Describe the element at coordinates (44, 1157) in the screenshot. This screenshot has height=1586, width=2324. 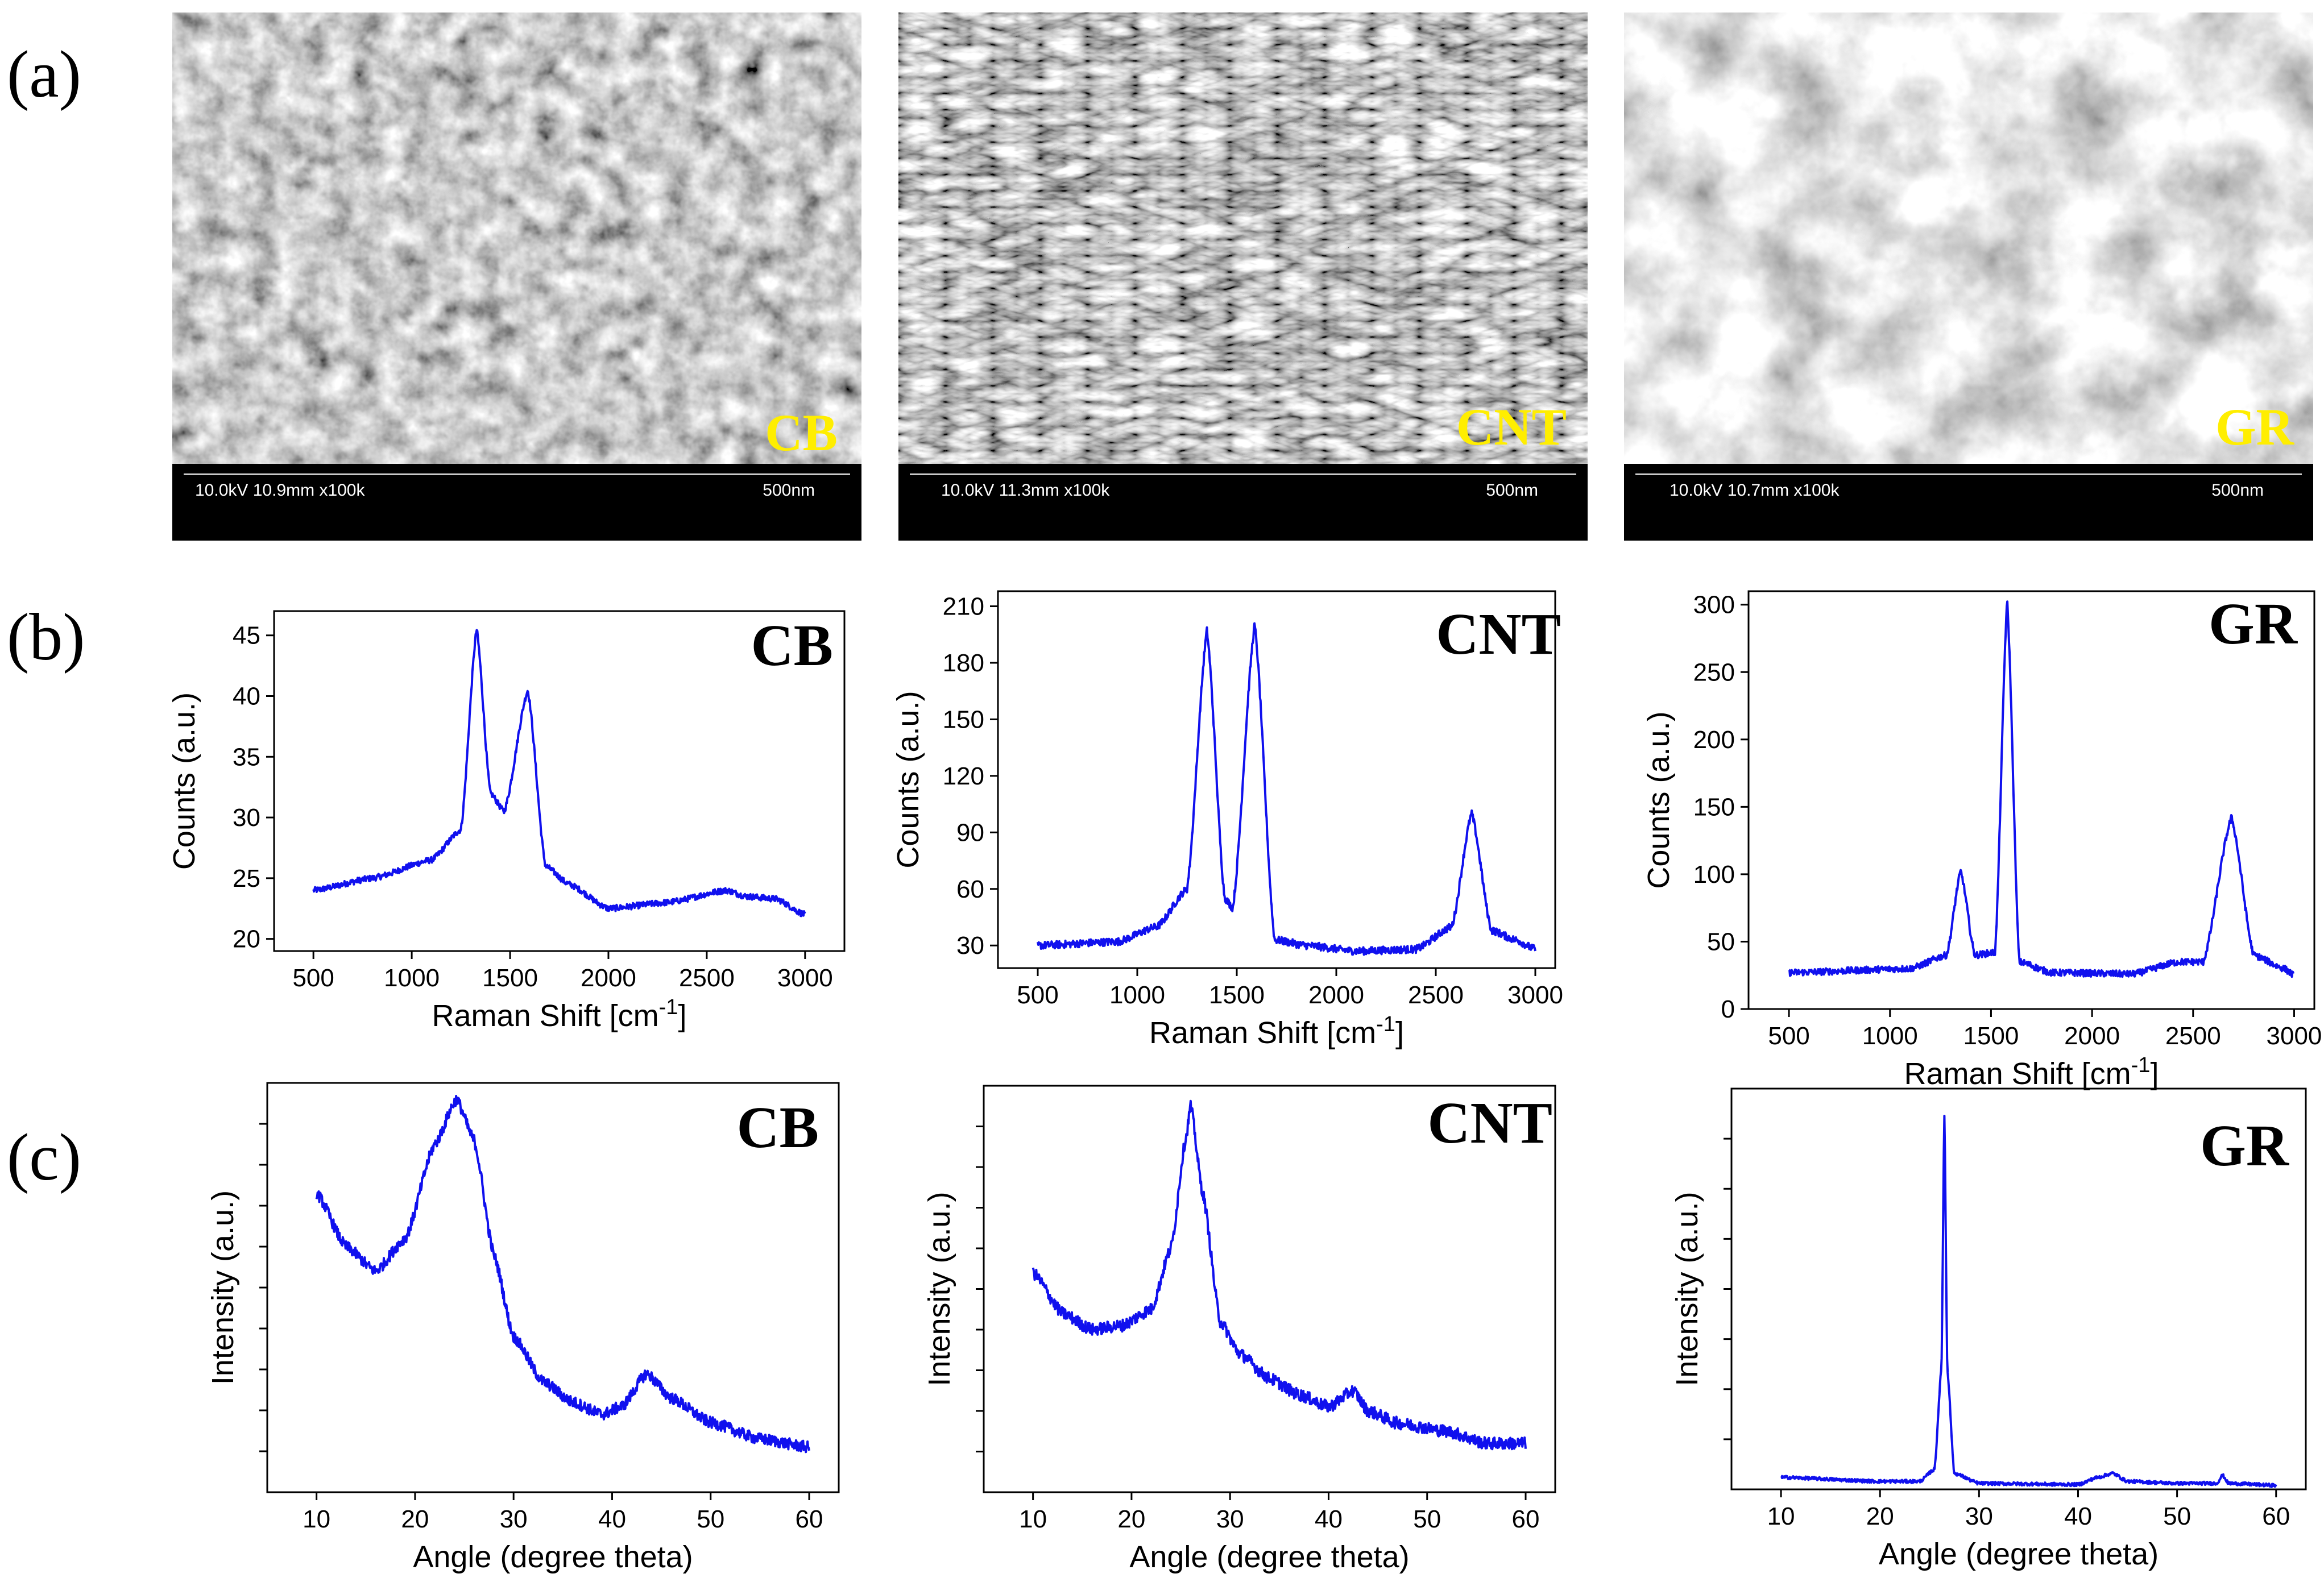
I see `panel-label-c: (c)` at that location.